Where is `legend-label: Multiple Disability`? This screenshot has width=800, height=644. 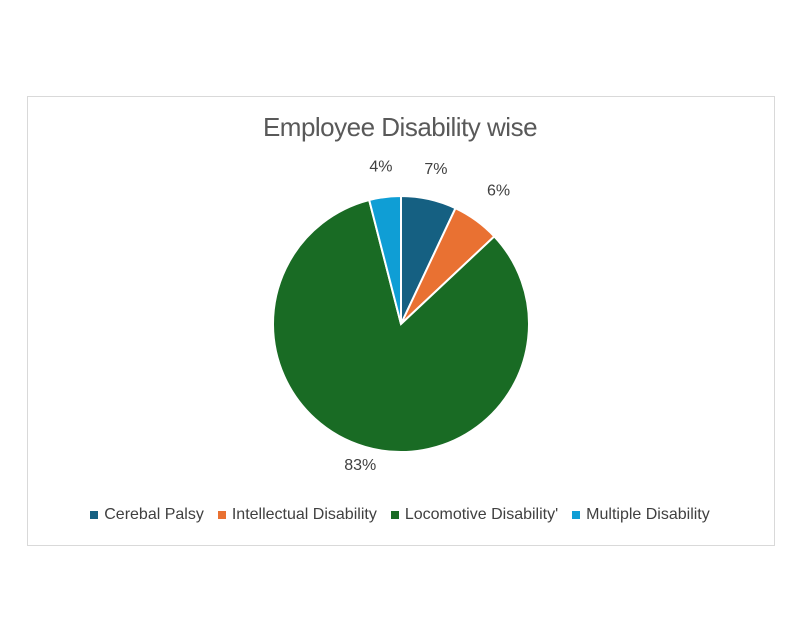 legend-label: Multiple Disability is located at coordinates (648, 514).